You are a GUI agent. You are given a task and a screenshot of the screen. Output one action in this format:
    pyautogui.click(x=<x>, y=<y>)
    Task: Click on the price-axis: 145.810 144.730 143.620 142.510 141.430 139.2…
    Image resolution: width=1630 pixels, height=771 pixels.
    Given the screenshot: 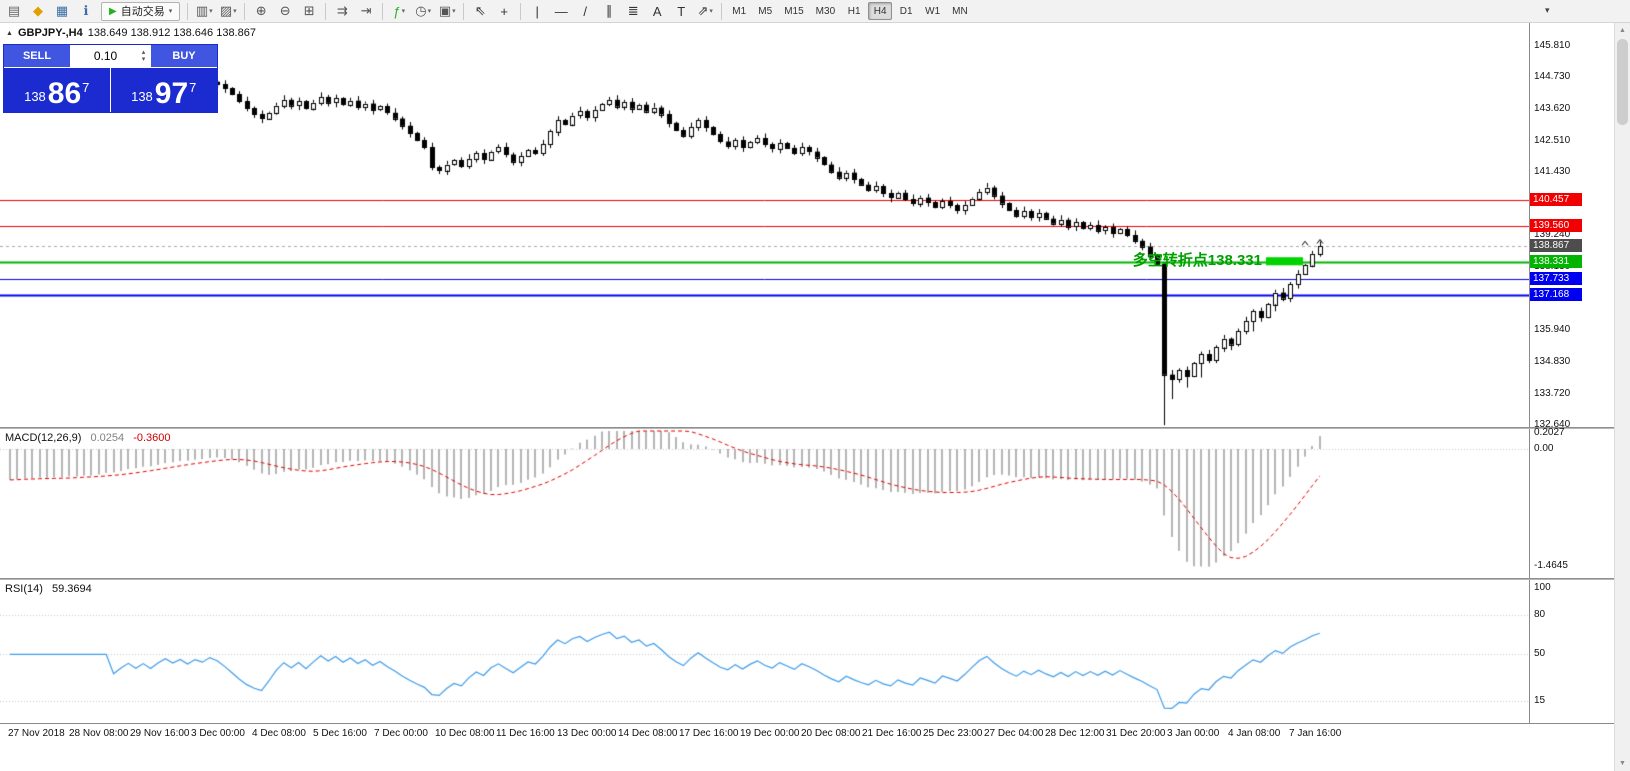 What is the action you would take?
    pyautogui.click(x=1571, y=227)
    